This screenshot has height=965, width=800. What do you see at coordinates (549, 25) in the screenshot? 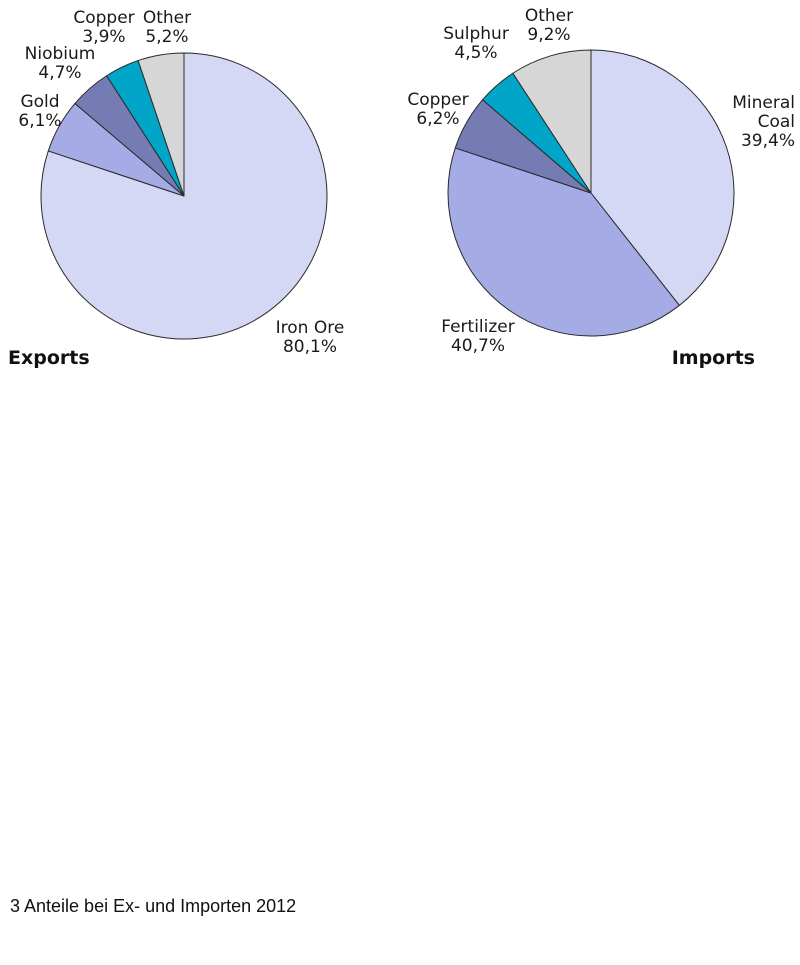
I see `slice-label-other: Other 9,2%` at bounding box center [549, 25].